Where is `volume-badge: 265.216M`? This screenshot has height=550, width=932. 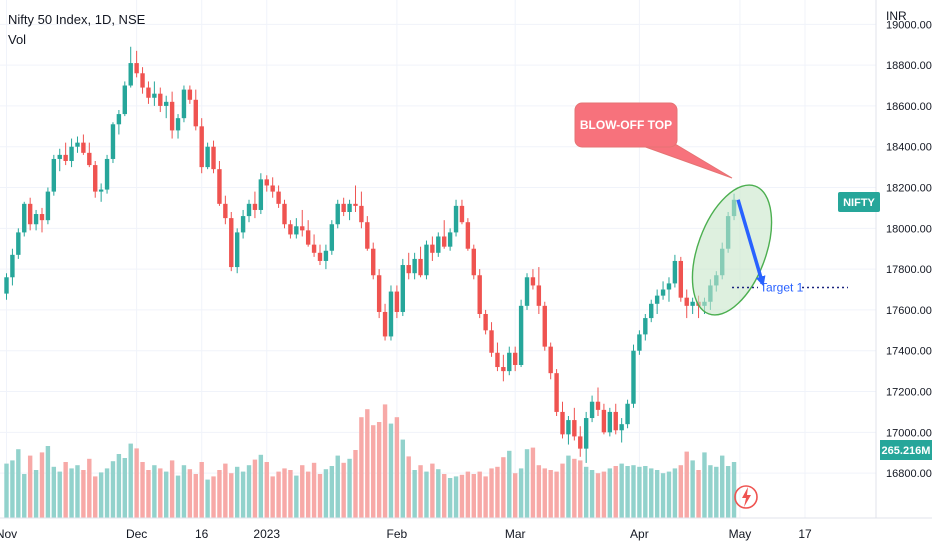
volume-badge: 265.216M is located at coordinates (906, 450).